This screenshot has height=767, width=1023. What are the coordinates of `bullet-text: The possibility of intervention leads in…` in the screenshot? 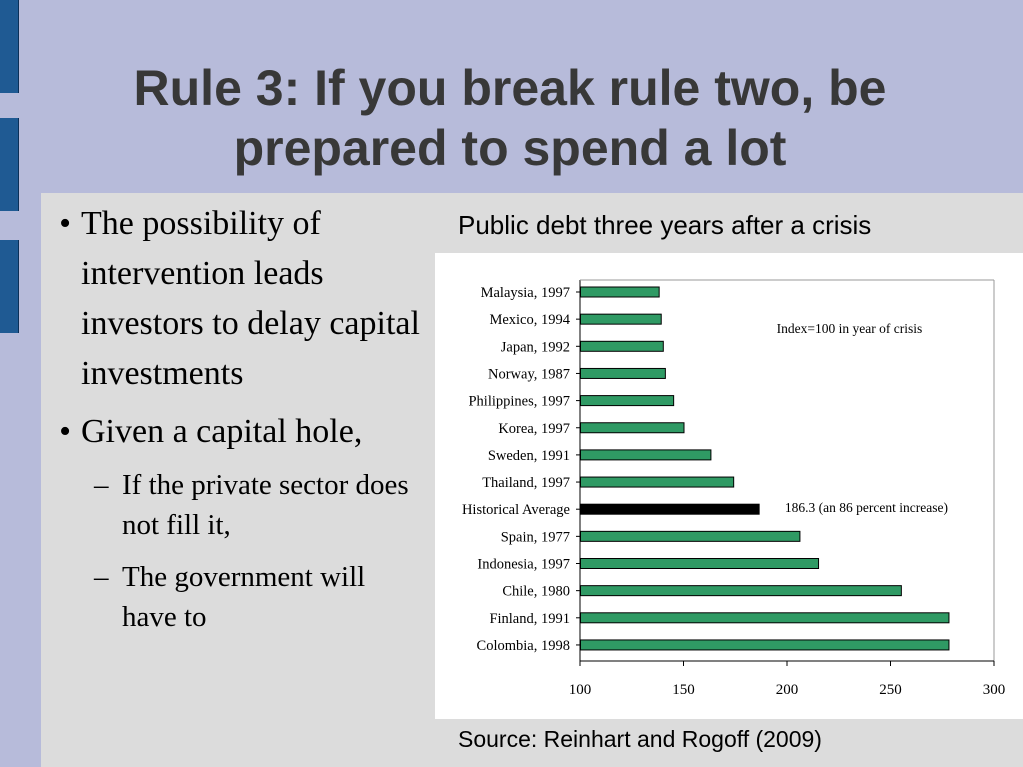 It's located at (250, 298).